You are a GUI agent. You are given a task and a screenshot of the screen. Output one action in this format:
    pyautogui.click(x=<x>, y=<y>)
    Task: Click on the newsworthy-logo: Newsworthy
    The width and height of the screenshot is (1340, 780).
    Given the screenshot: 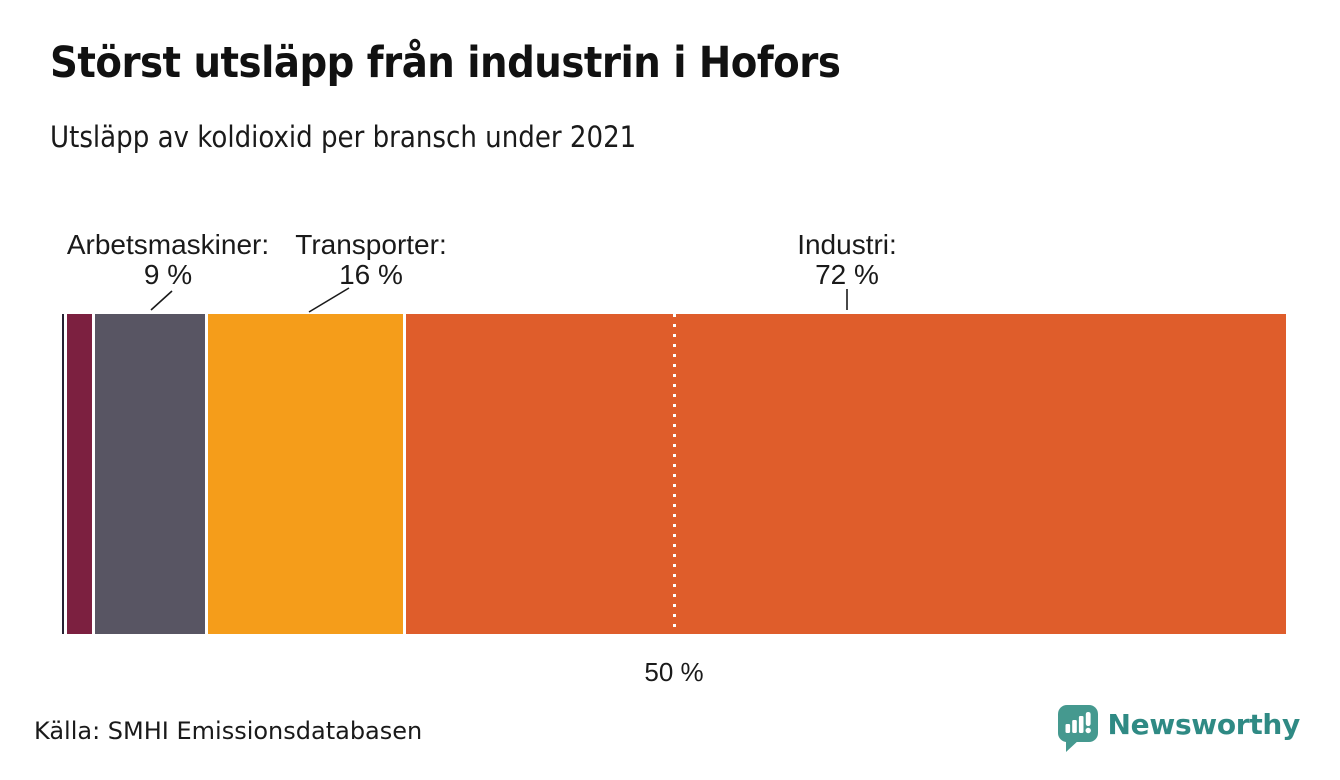 What is the action you would take?
    pyautogui.click(x=1178, y=729)
    